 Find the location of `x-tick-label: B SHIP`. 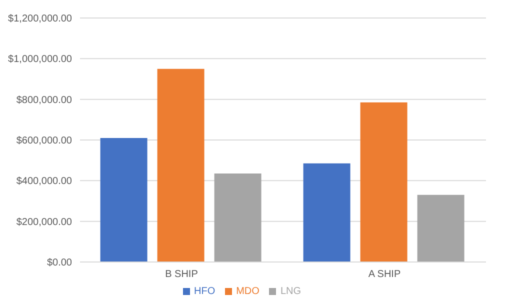

x-tick-label: B SHIP is located at coordinates (181, 274).